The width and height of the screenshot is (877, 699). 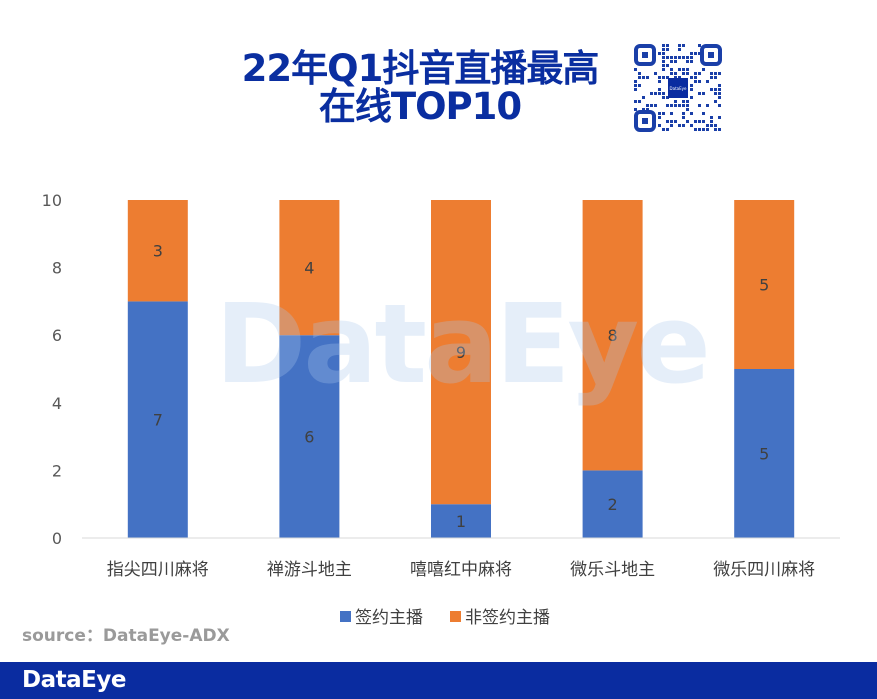 I want to click on x-tick-label: 嘻嘻红中麻将, so click(x=461, y=570).